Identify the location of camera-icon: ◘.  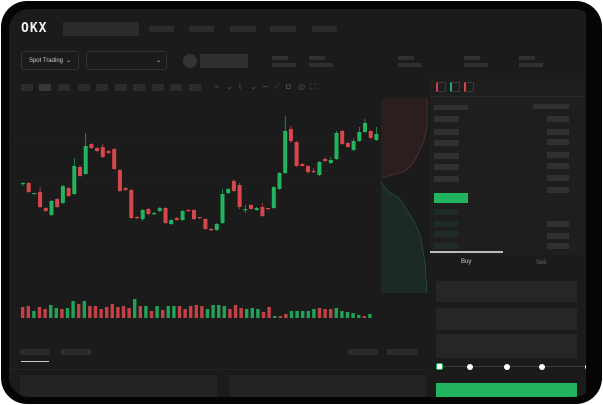
(288, 86).